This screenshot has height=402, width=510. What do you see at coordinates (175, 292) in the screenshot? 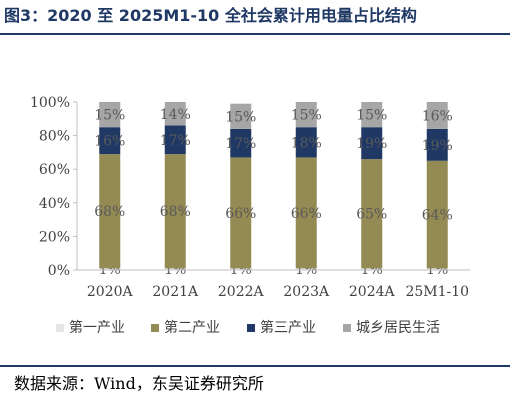
I see `x-tick-label: 2021A` at bounding box center [175, 292].